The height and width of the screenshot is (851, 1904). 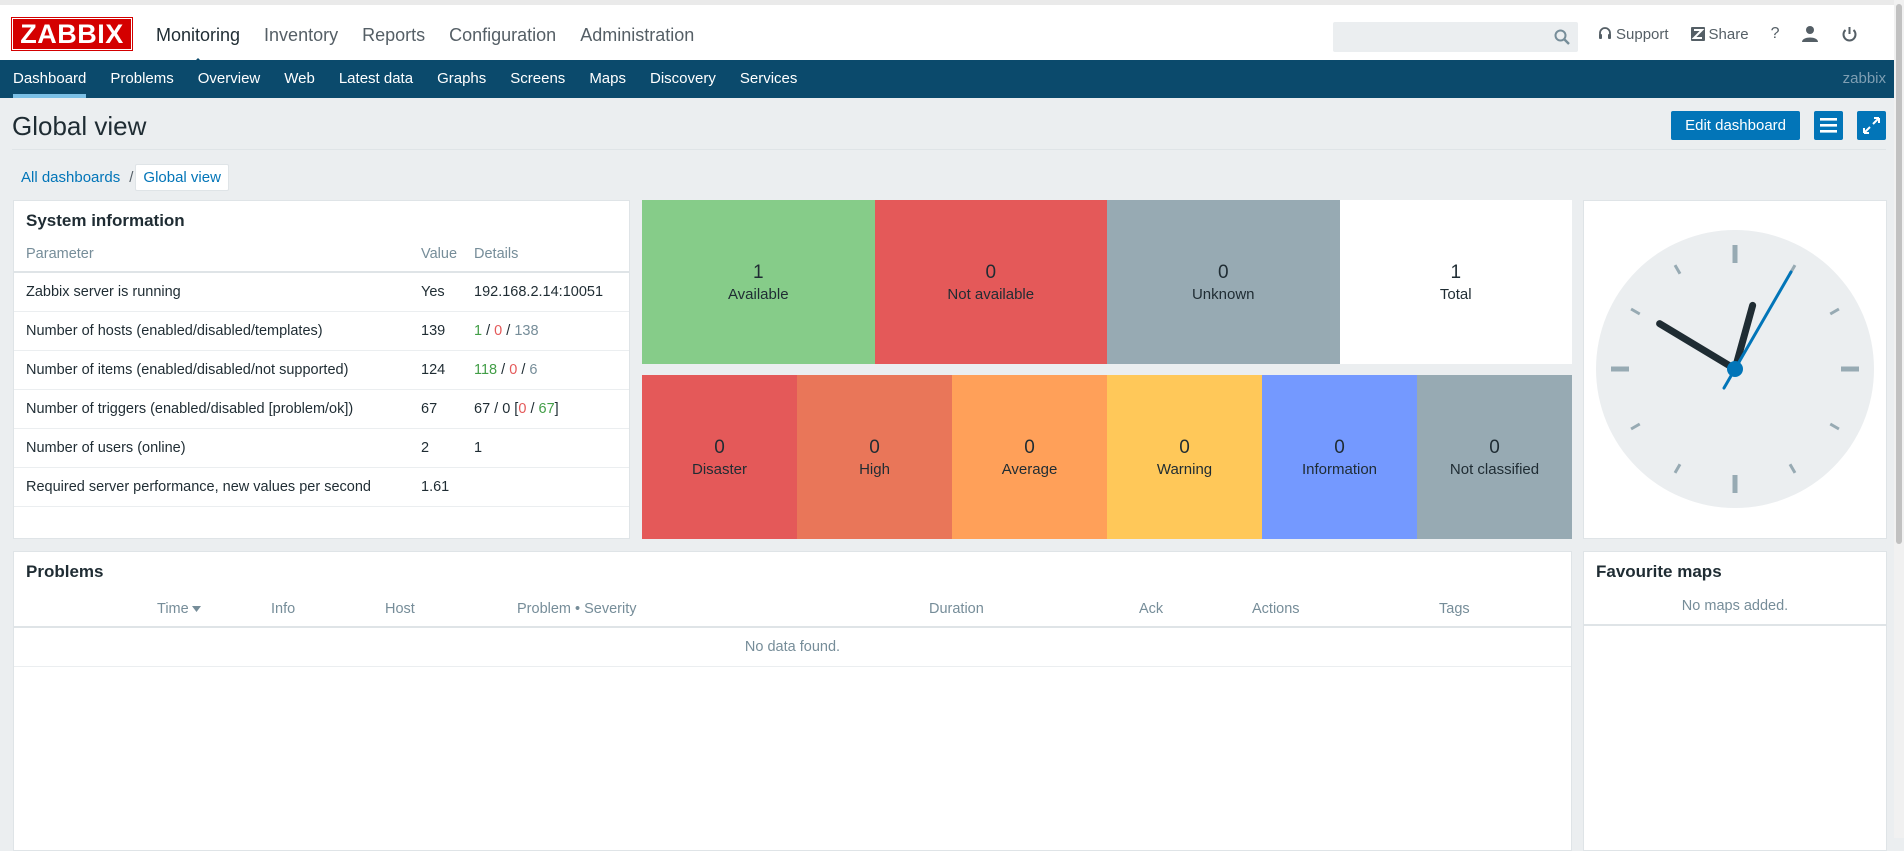 I want to click on empty-message: No maps added., so click(x=1735, y=607).